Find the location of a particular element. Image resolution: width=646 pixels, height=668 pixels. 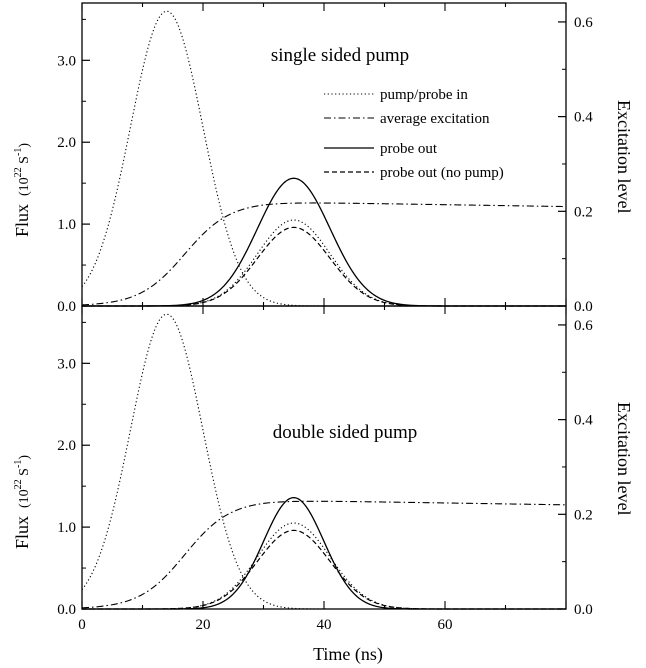

y-tick-label-left-top-3: 3.0 is located at coordinates (66, 61).